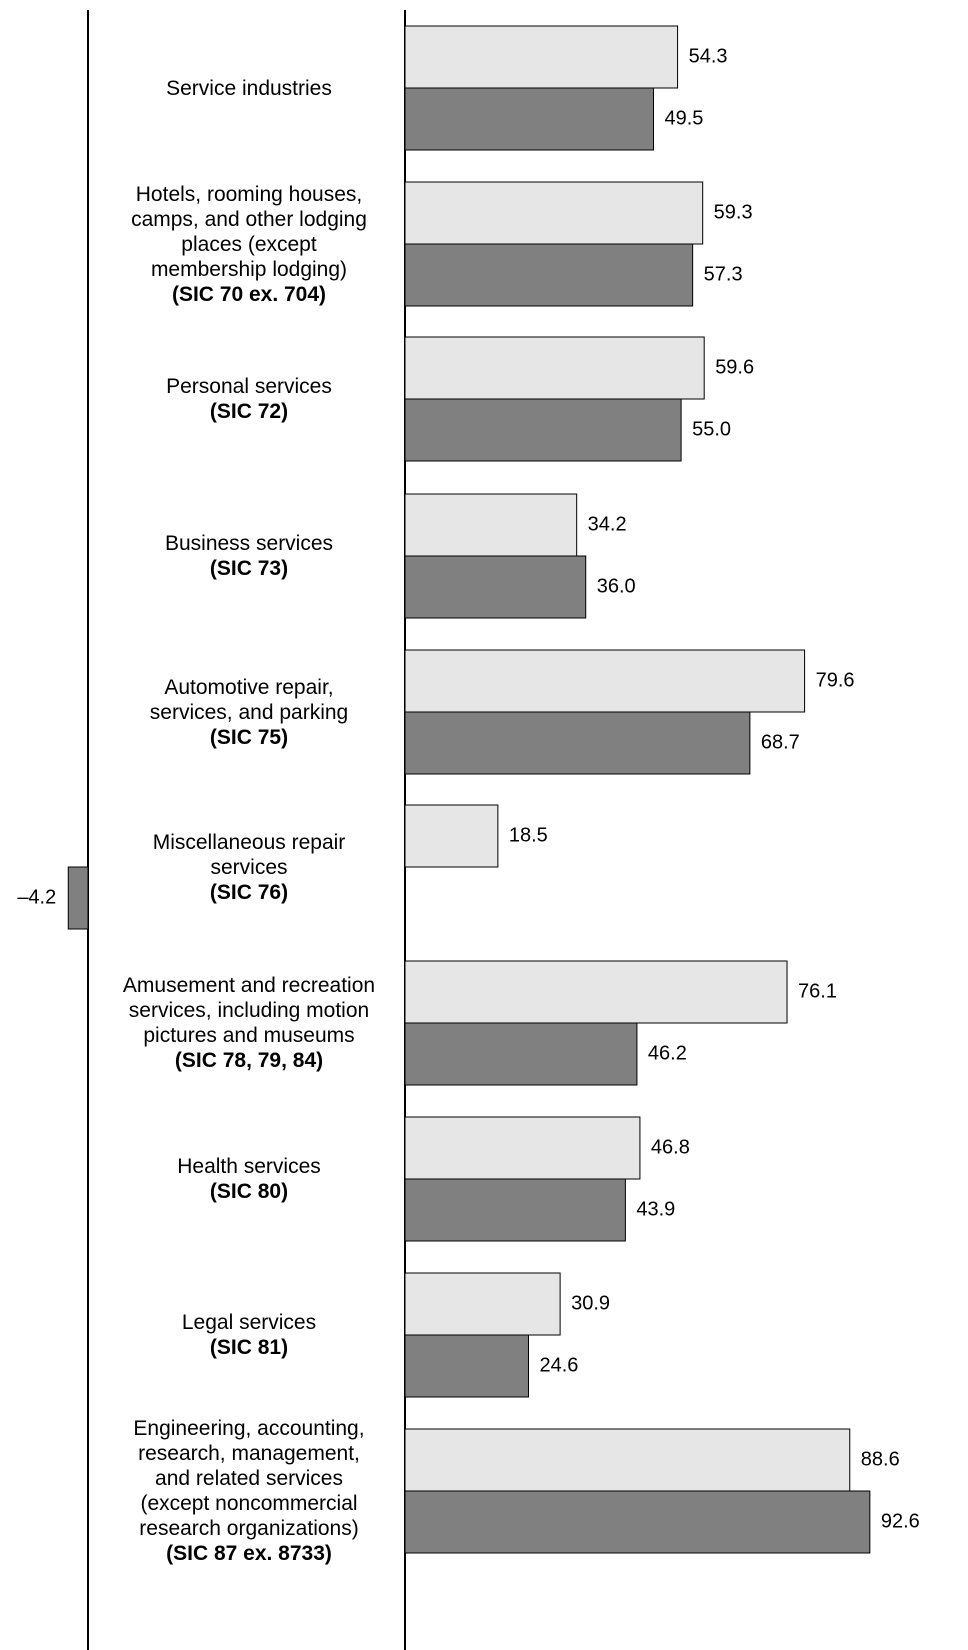  Describe the element at coordinates (249, 386) in the screenshot. I see `category-name: Personal services` at that location.